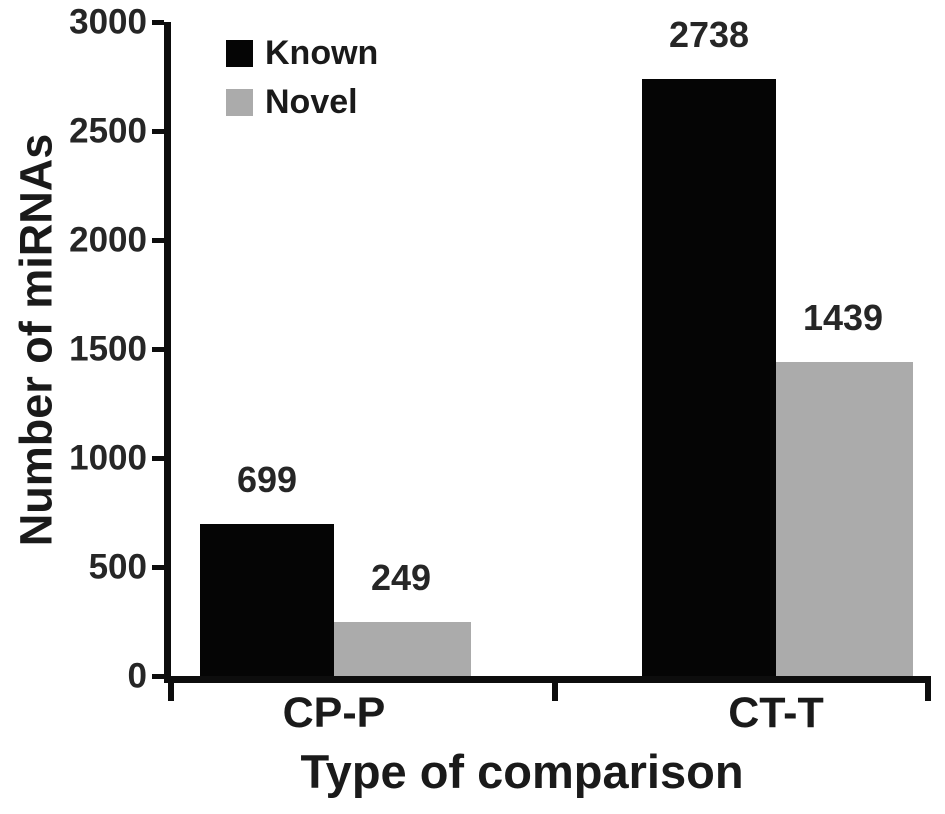 This screenshot has width=945, height=814. I want to click on y-tick-label: 1500, so click(108, 349).